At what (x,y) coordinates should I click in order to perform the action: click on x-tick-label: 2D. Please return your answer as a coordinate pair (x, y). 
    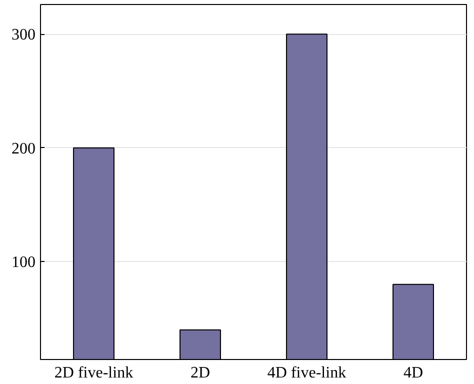
    Looking at the image, I should click on (200, 373).